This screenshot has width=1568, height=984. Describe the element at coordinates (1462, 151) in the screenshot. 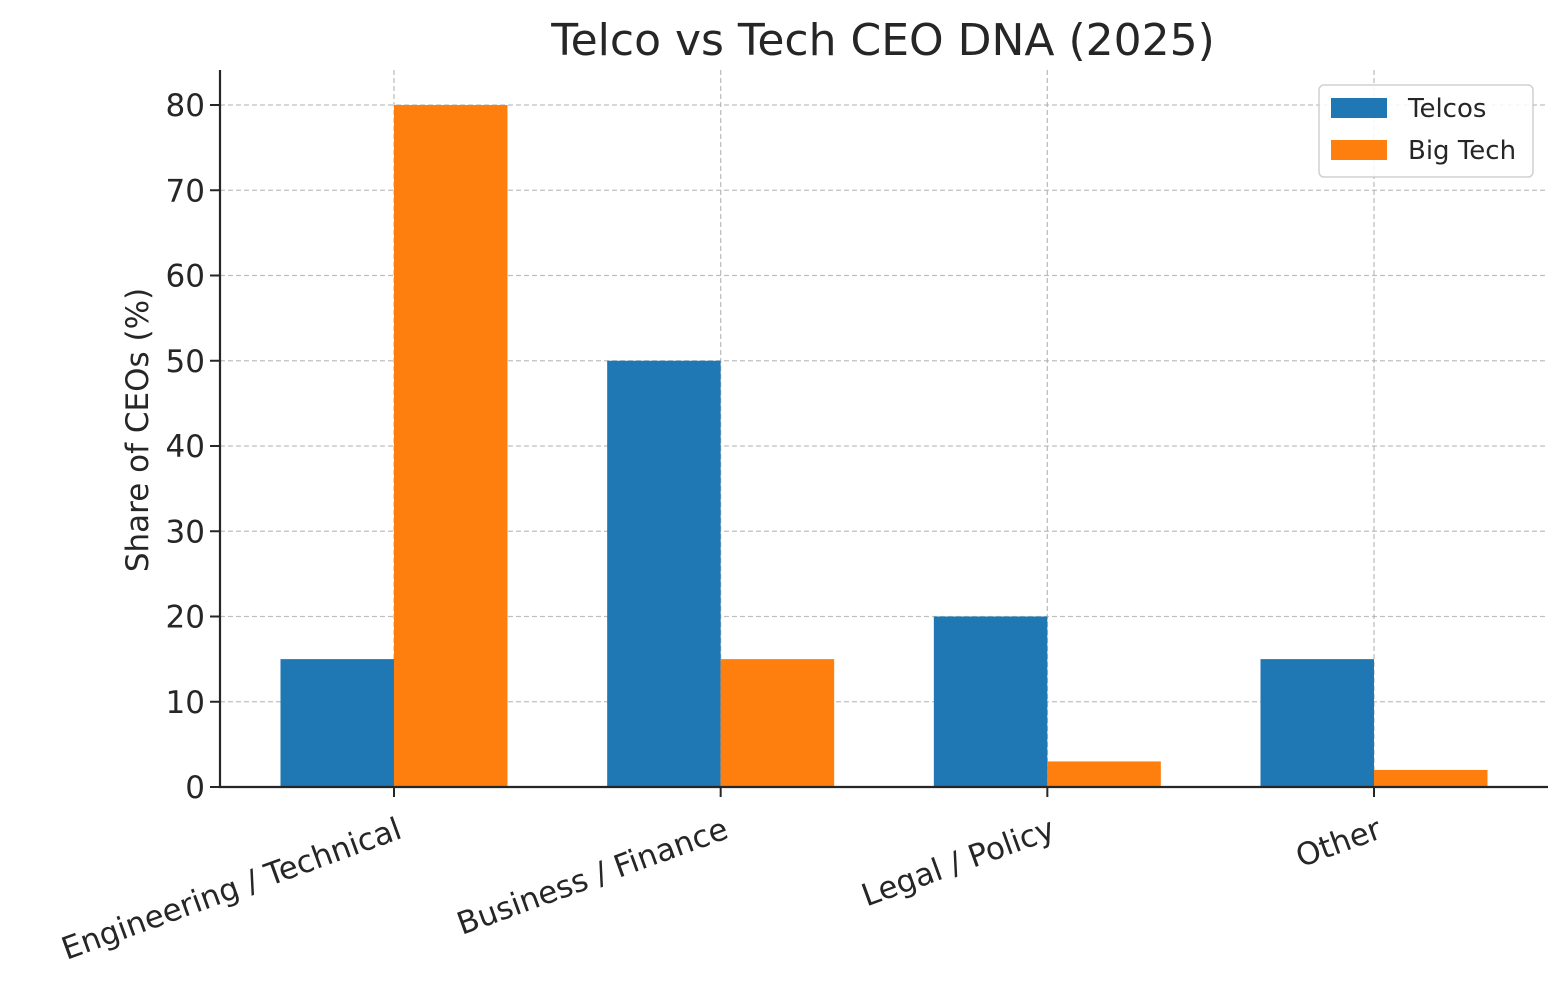

I see `legend-label: Big Tech` at that location.